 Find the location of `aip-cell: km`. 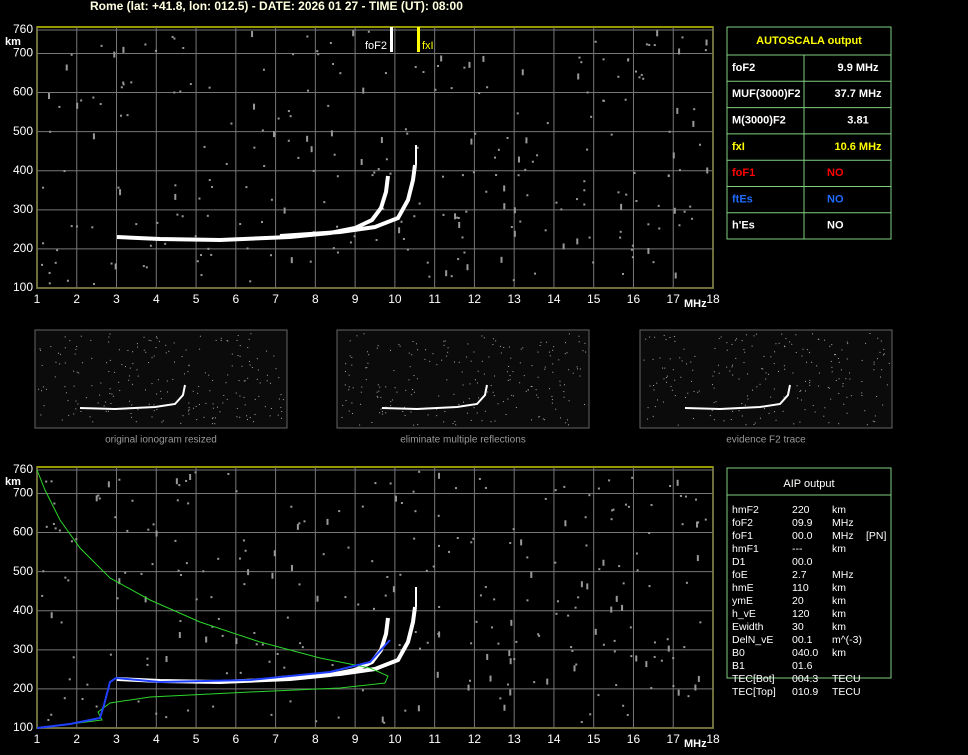

aip-cell: km is located at coordinates (839, 549).